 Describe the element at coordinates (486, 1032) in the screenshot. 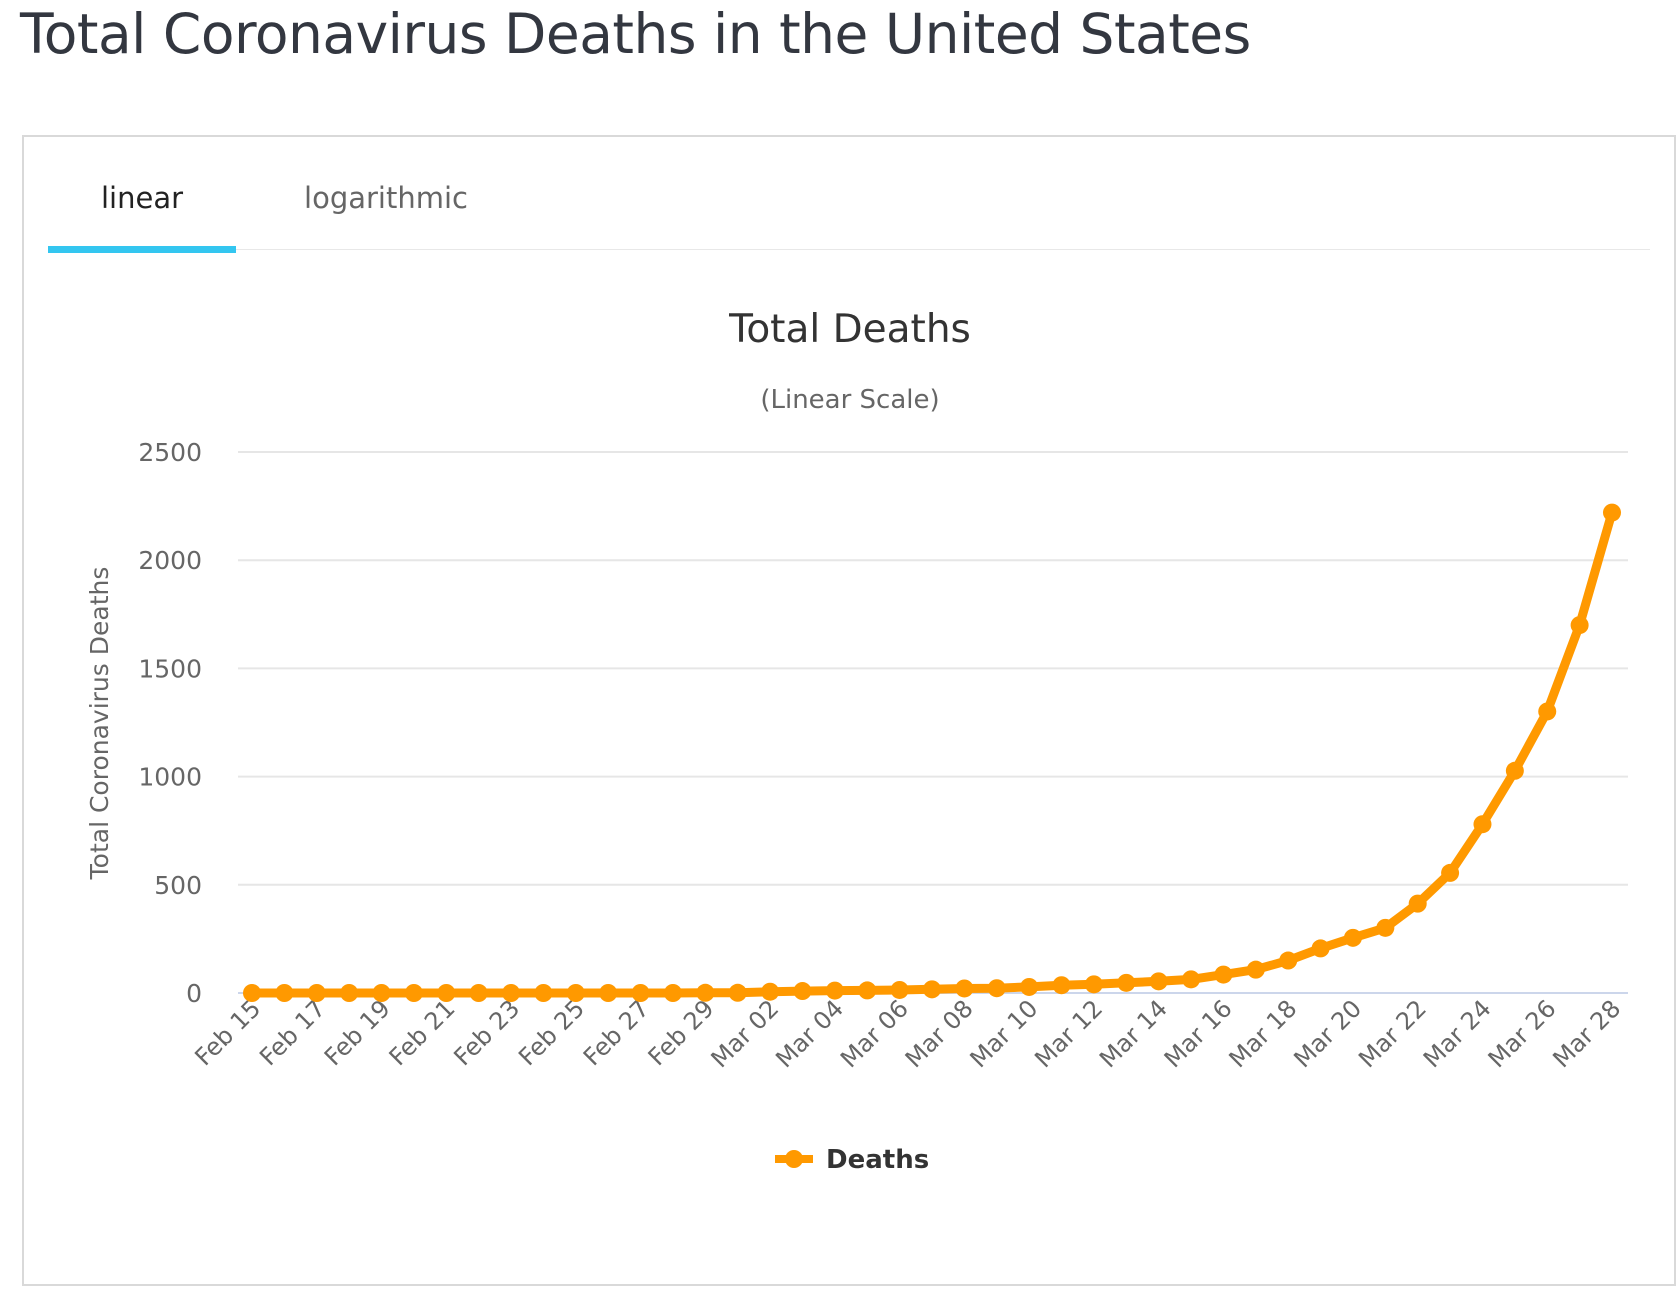

I see `x-tick-label: Feb 23` at that location.